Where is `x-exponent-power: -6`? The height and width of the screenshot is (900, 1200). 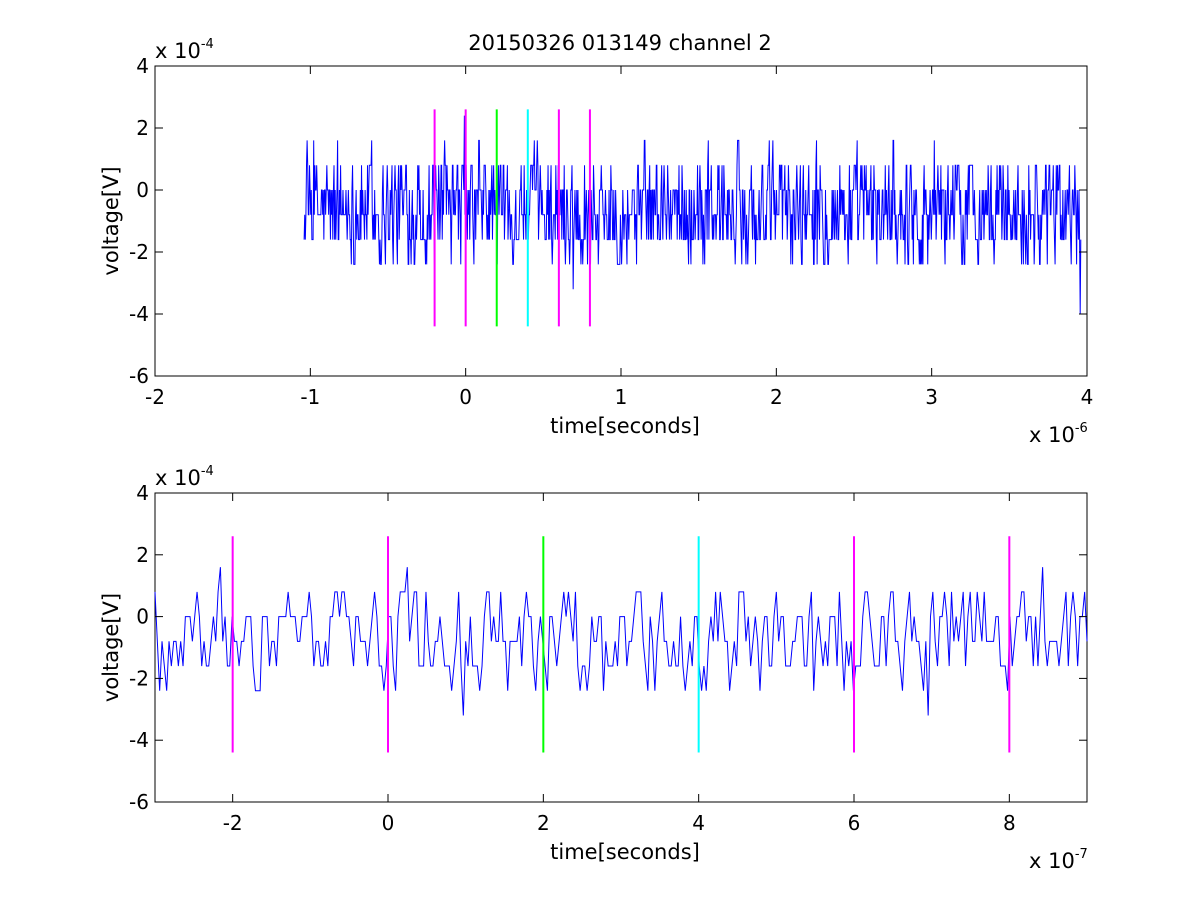
x-exponent-power: -6 is located at coordinates (1081, 428).